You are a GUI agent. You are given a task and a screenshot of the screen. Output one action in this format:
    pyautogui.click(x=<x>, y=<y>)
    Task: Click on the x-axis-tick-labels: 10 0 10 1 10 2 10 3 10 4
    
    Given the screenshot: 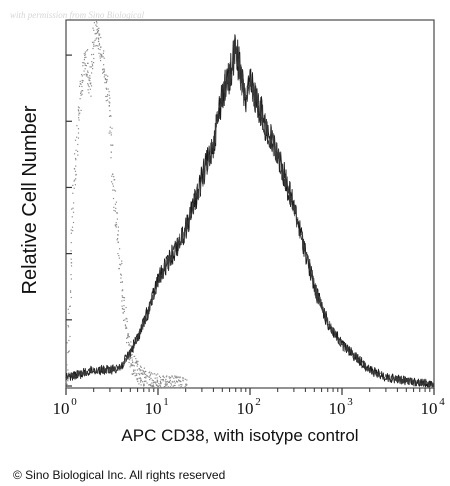 What is the action you would take?
    pyautogui.click(x=249, y=407)
    